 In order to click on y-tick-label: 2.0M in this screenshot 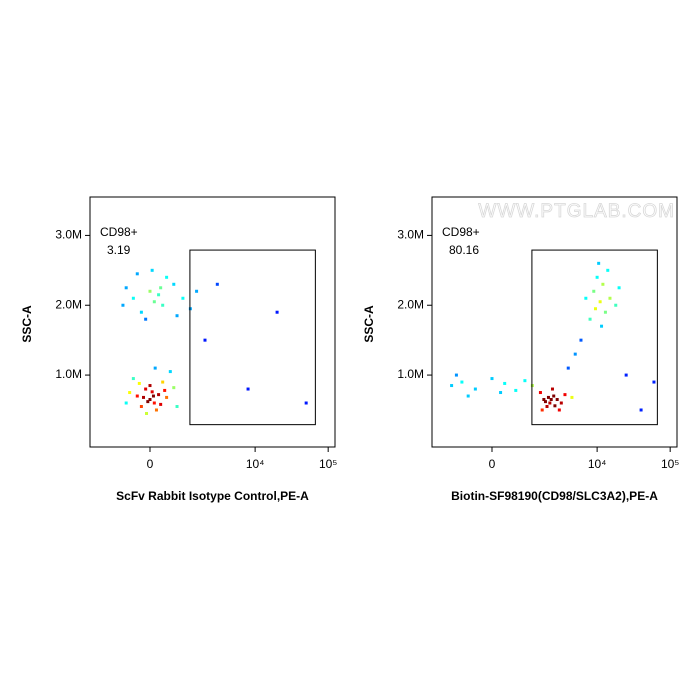, I will do `click(68, 304)`.